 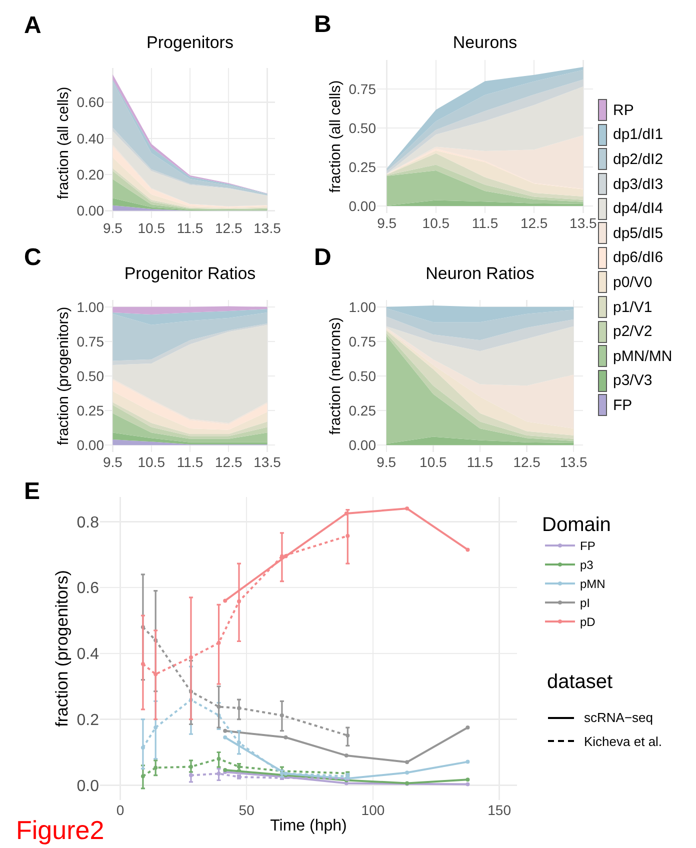 I want to click on text: Kicheva et al., so click(x=623, y=741).